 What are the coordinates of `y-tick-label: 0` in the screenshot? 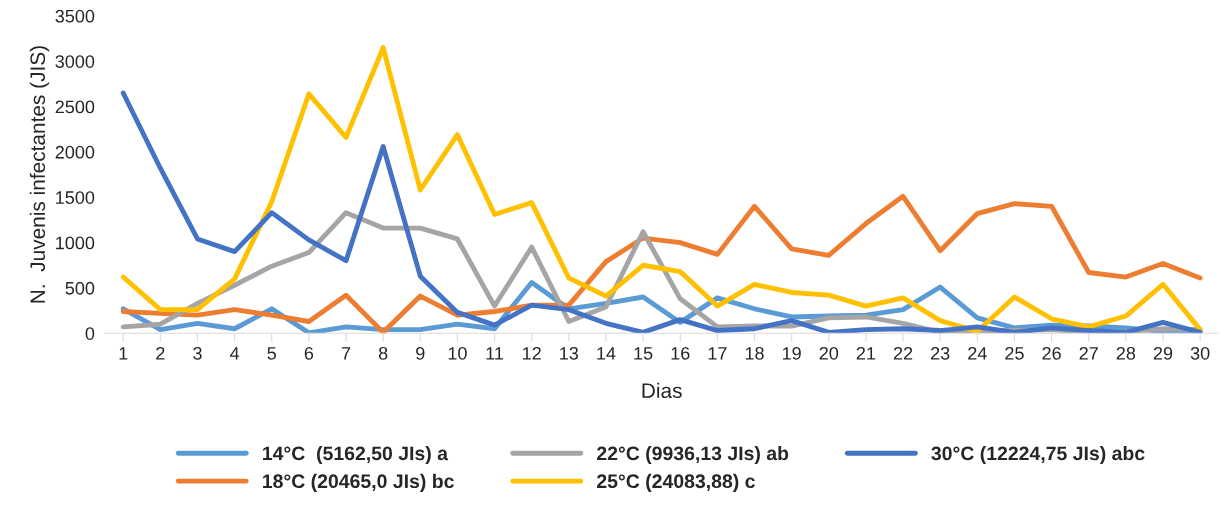 It's located at (90, 333).